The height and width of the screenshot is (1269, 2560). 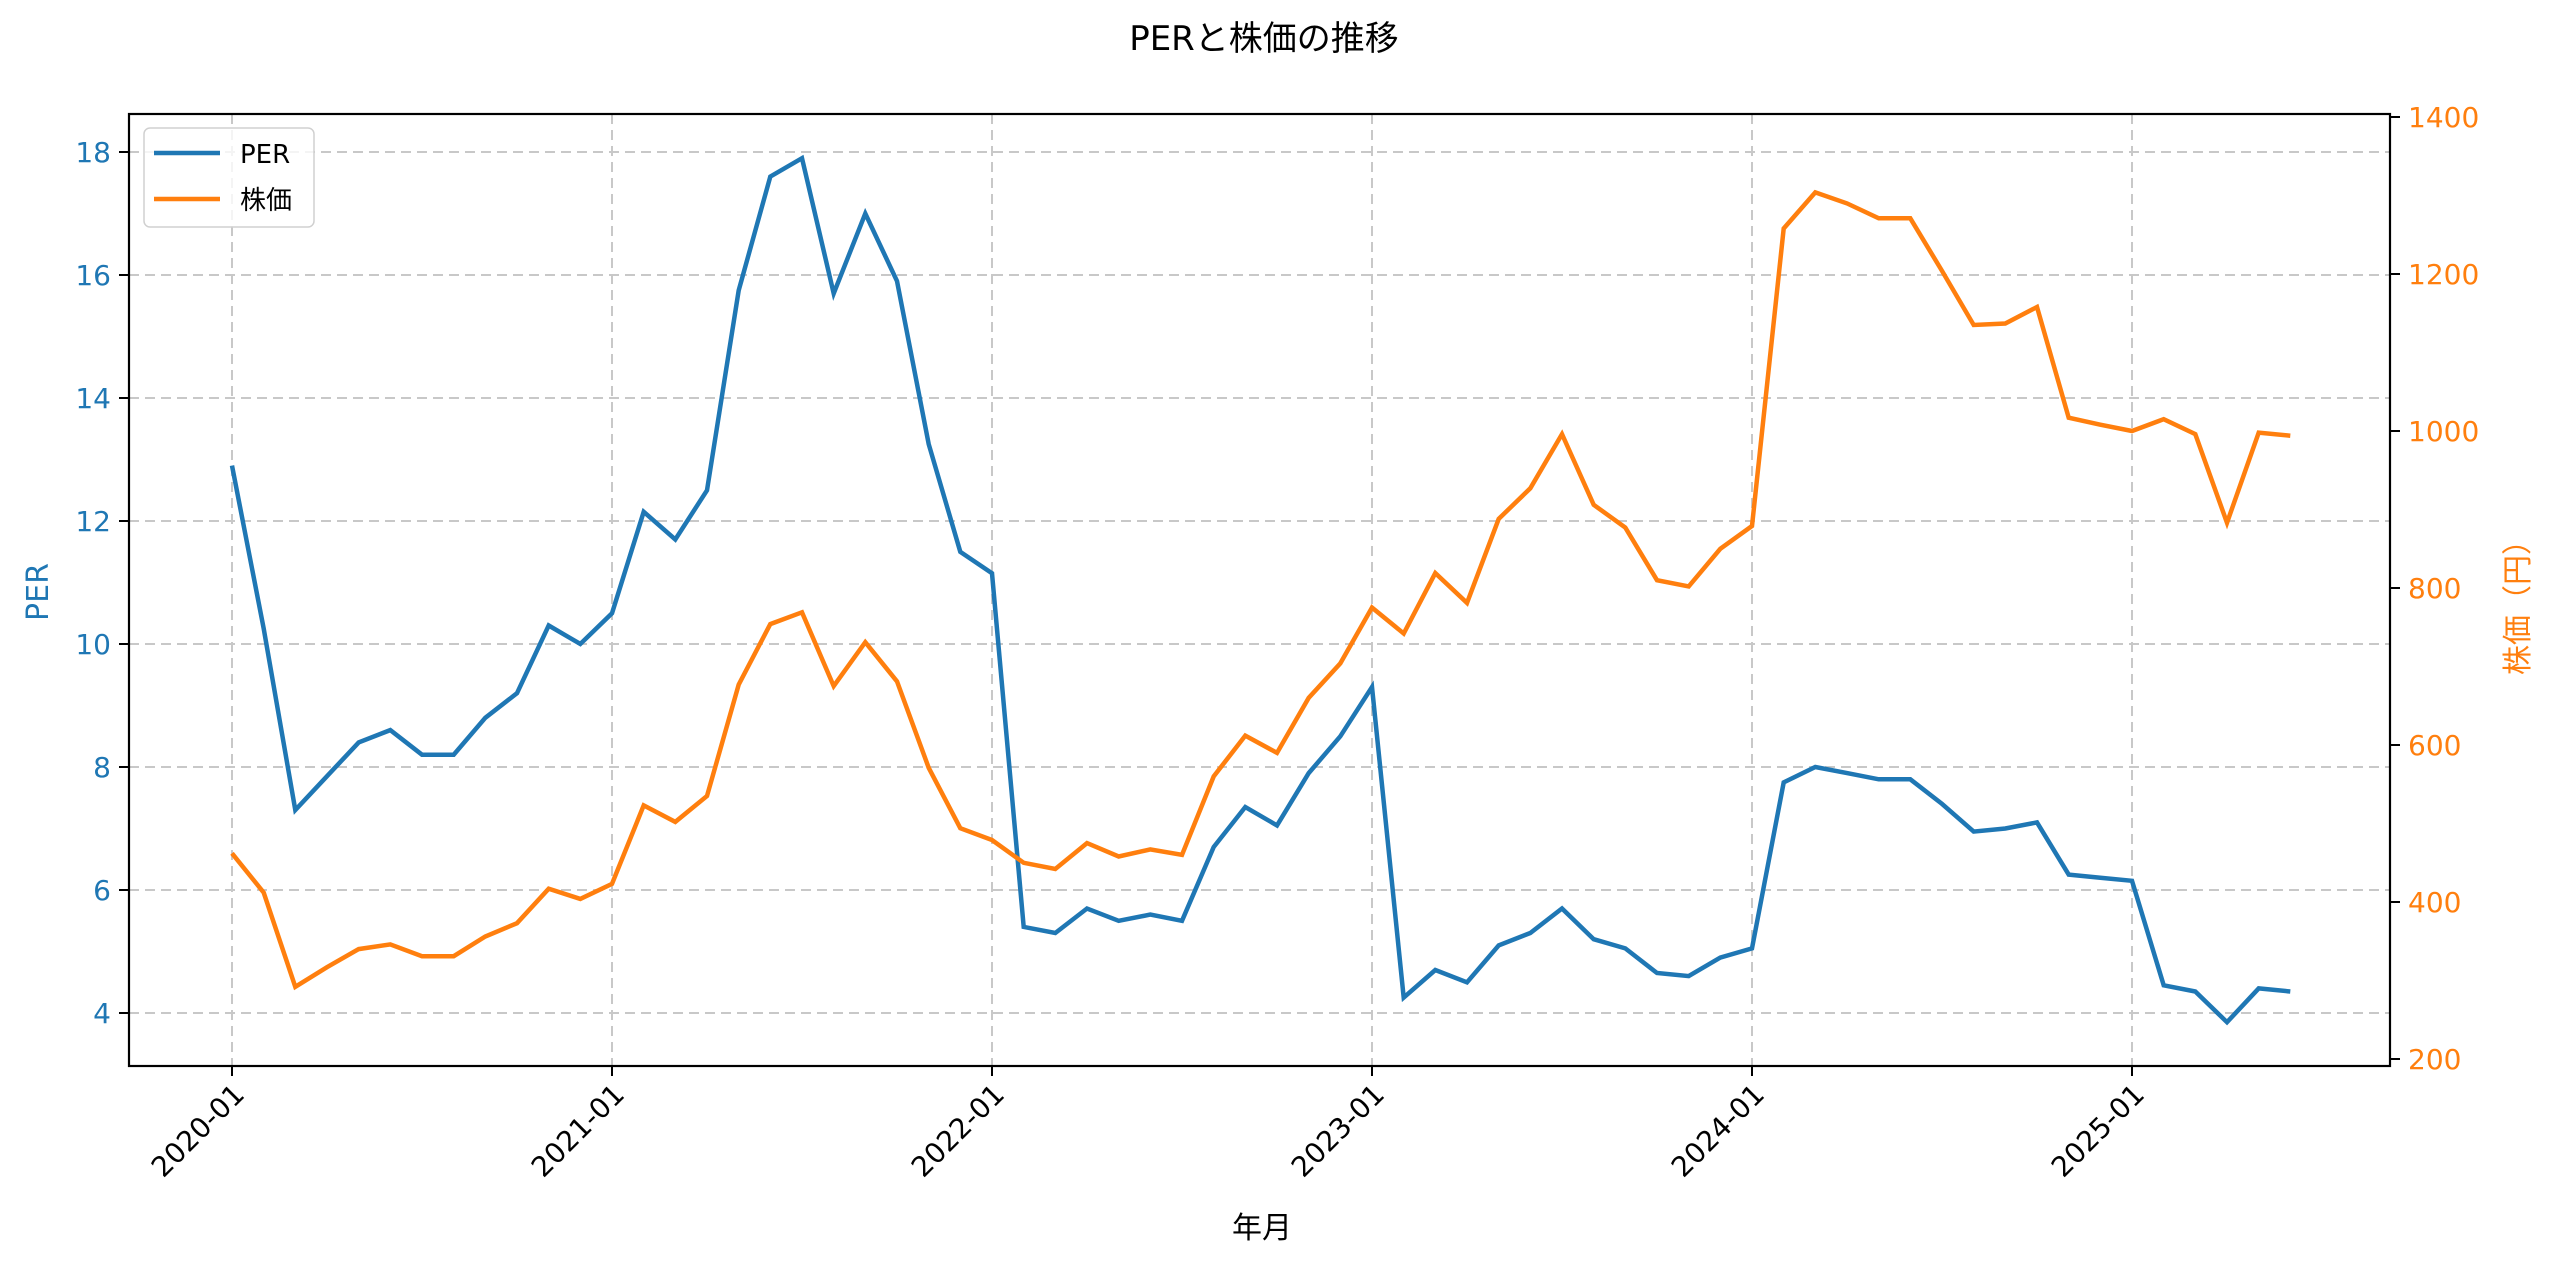 I want to click on left-tick-label: 12, so click(x=93, y=521).